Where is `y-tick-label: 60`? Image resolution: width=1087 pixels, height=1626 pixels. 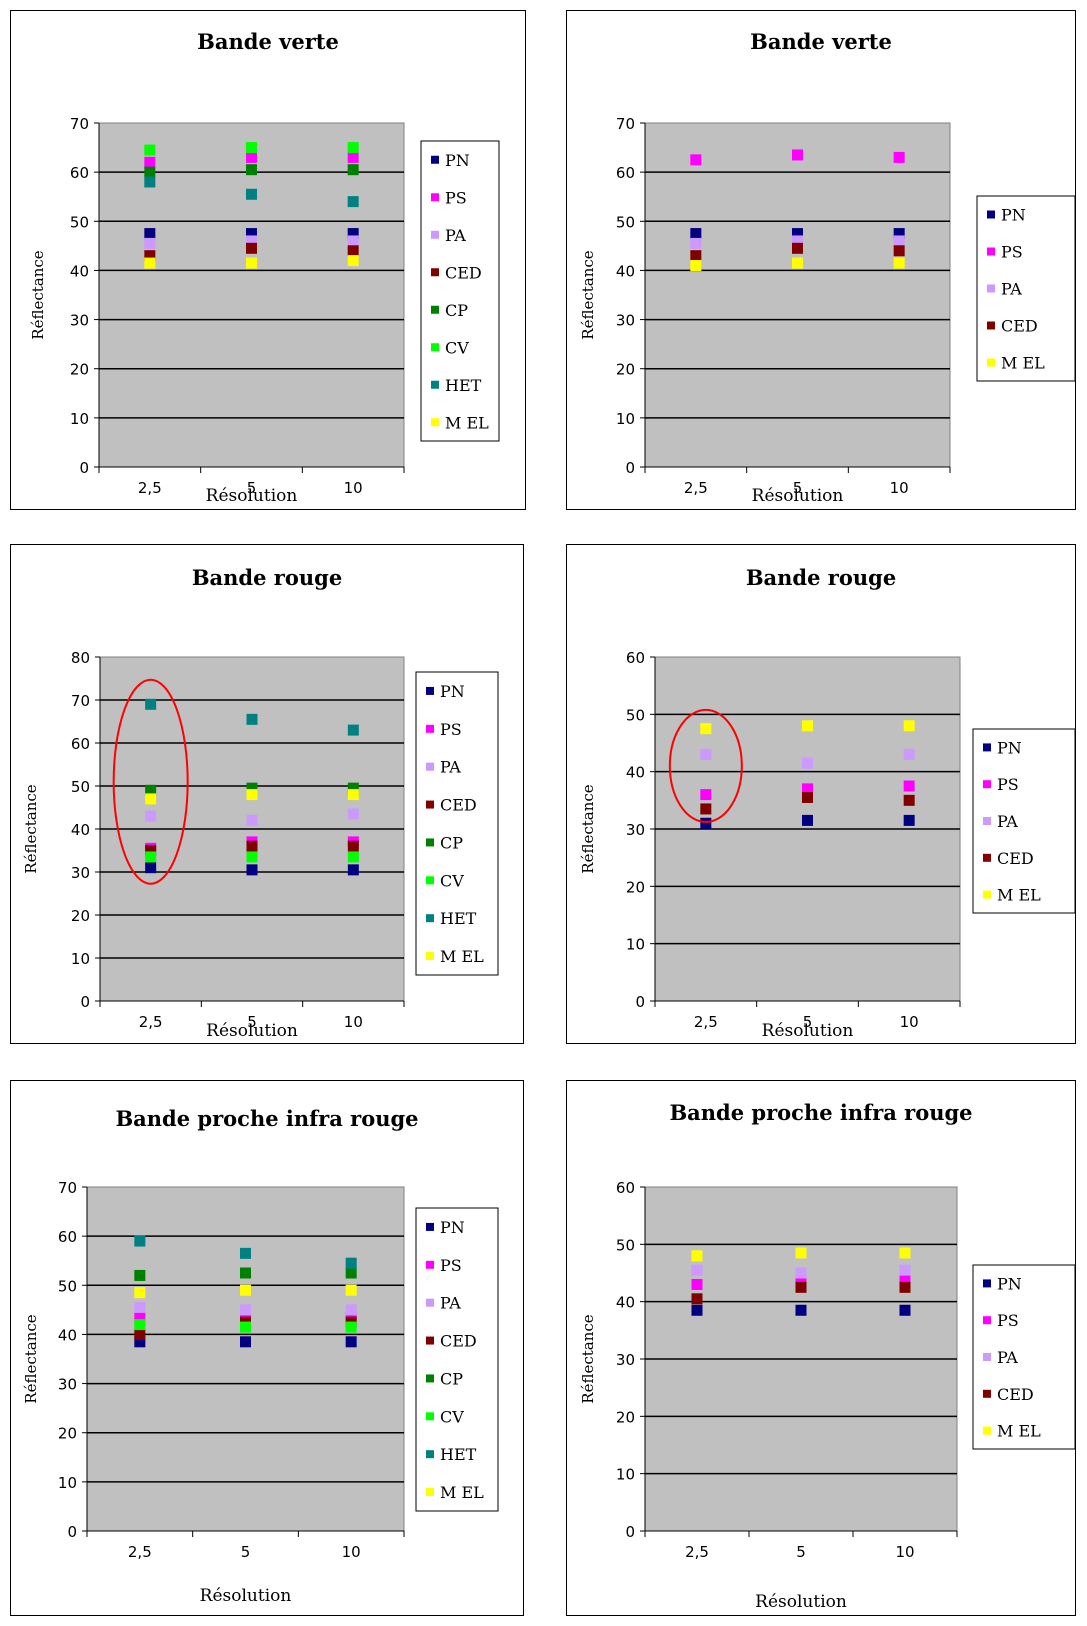 y-tick-label: 60 is located at coordinates (80, 744).